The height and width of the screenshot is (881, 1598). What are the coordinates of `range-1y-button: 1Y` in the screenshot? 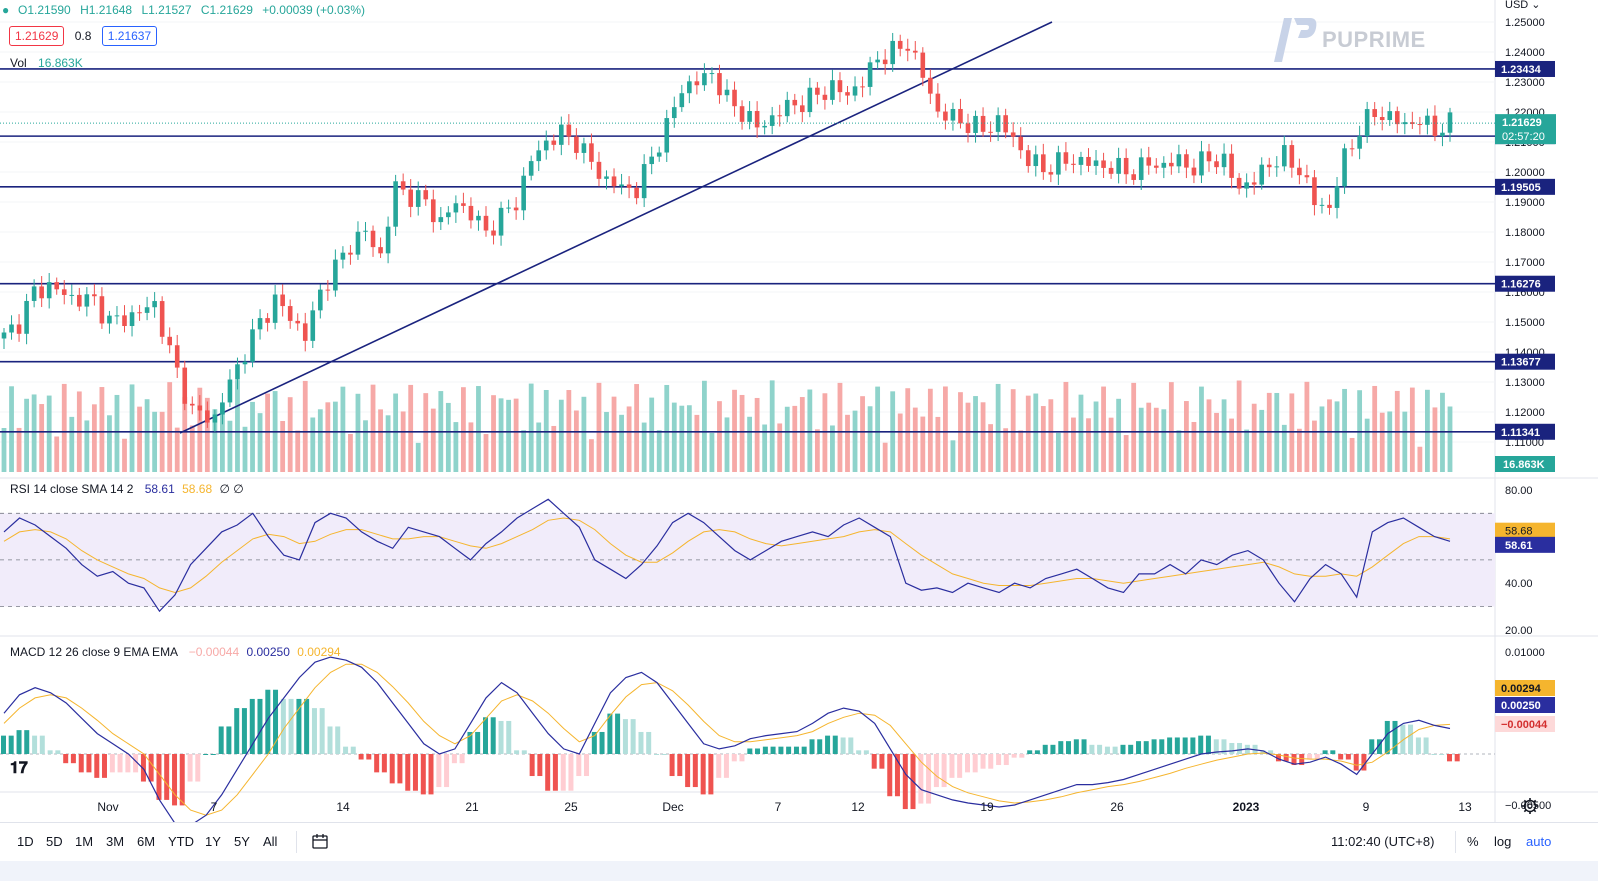 It's located at (213, 841).